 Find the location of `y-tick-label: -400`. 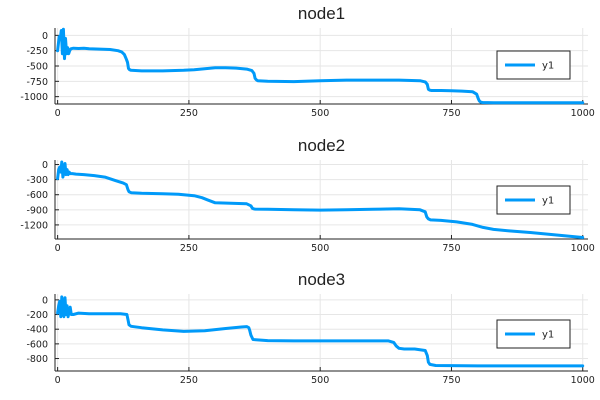

y-tick-label: -400 is located at coordinates (37, 330).